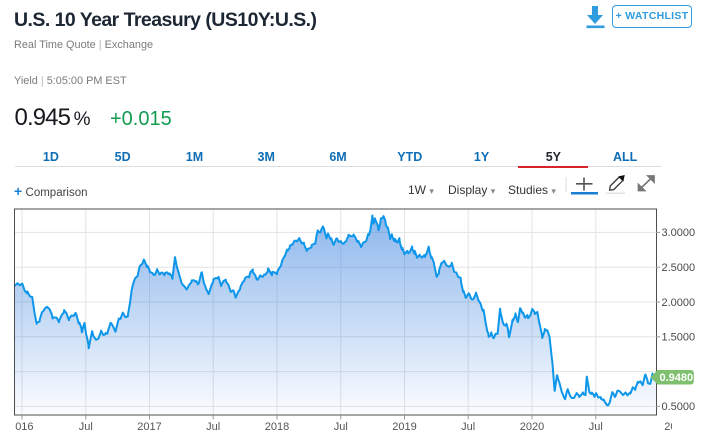 The image size is (710, 446). Describe the element at coordinates (24, 427) in the screenshot. I see `svg-text: 016` at that location.